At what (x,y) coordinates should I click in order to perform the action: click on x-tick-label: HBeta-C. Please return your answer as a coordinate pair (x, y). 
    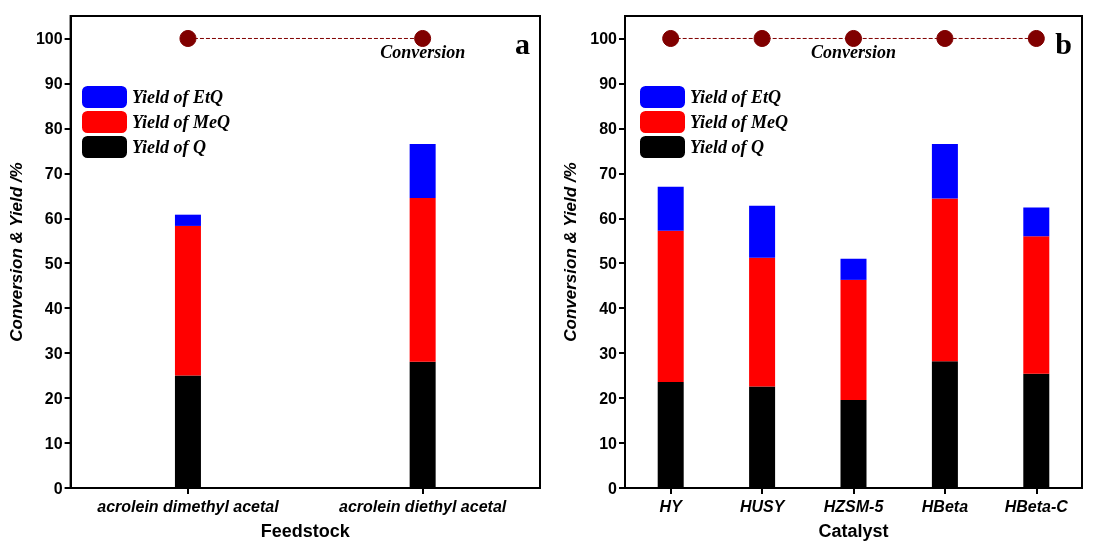
    Looking at the image, I should click on (1036, 506).